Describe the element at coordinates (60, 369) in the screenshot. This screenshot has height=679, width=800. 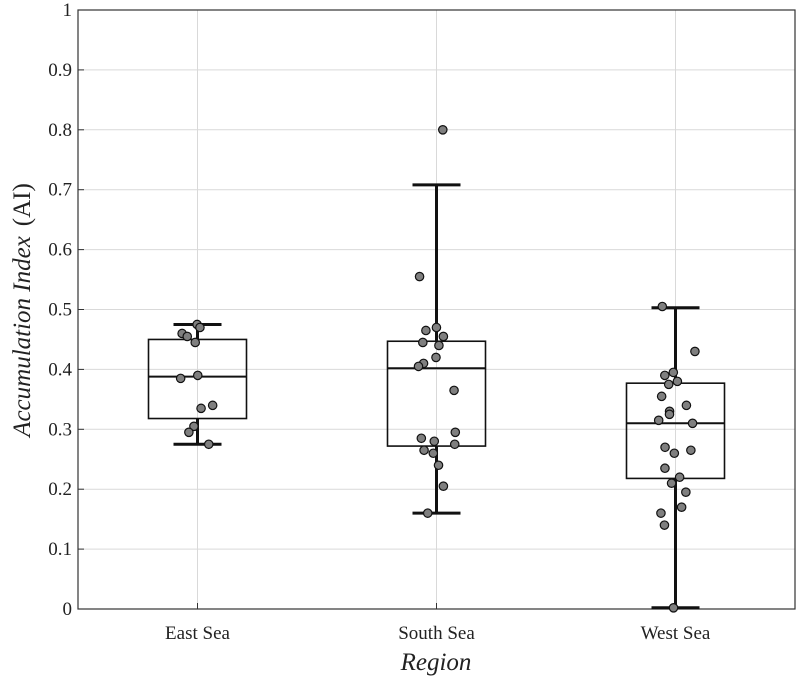
I see `y-tick-label: 0.4` at that location.